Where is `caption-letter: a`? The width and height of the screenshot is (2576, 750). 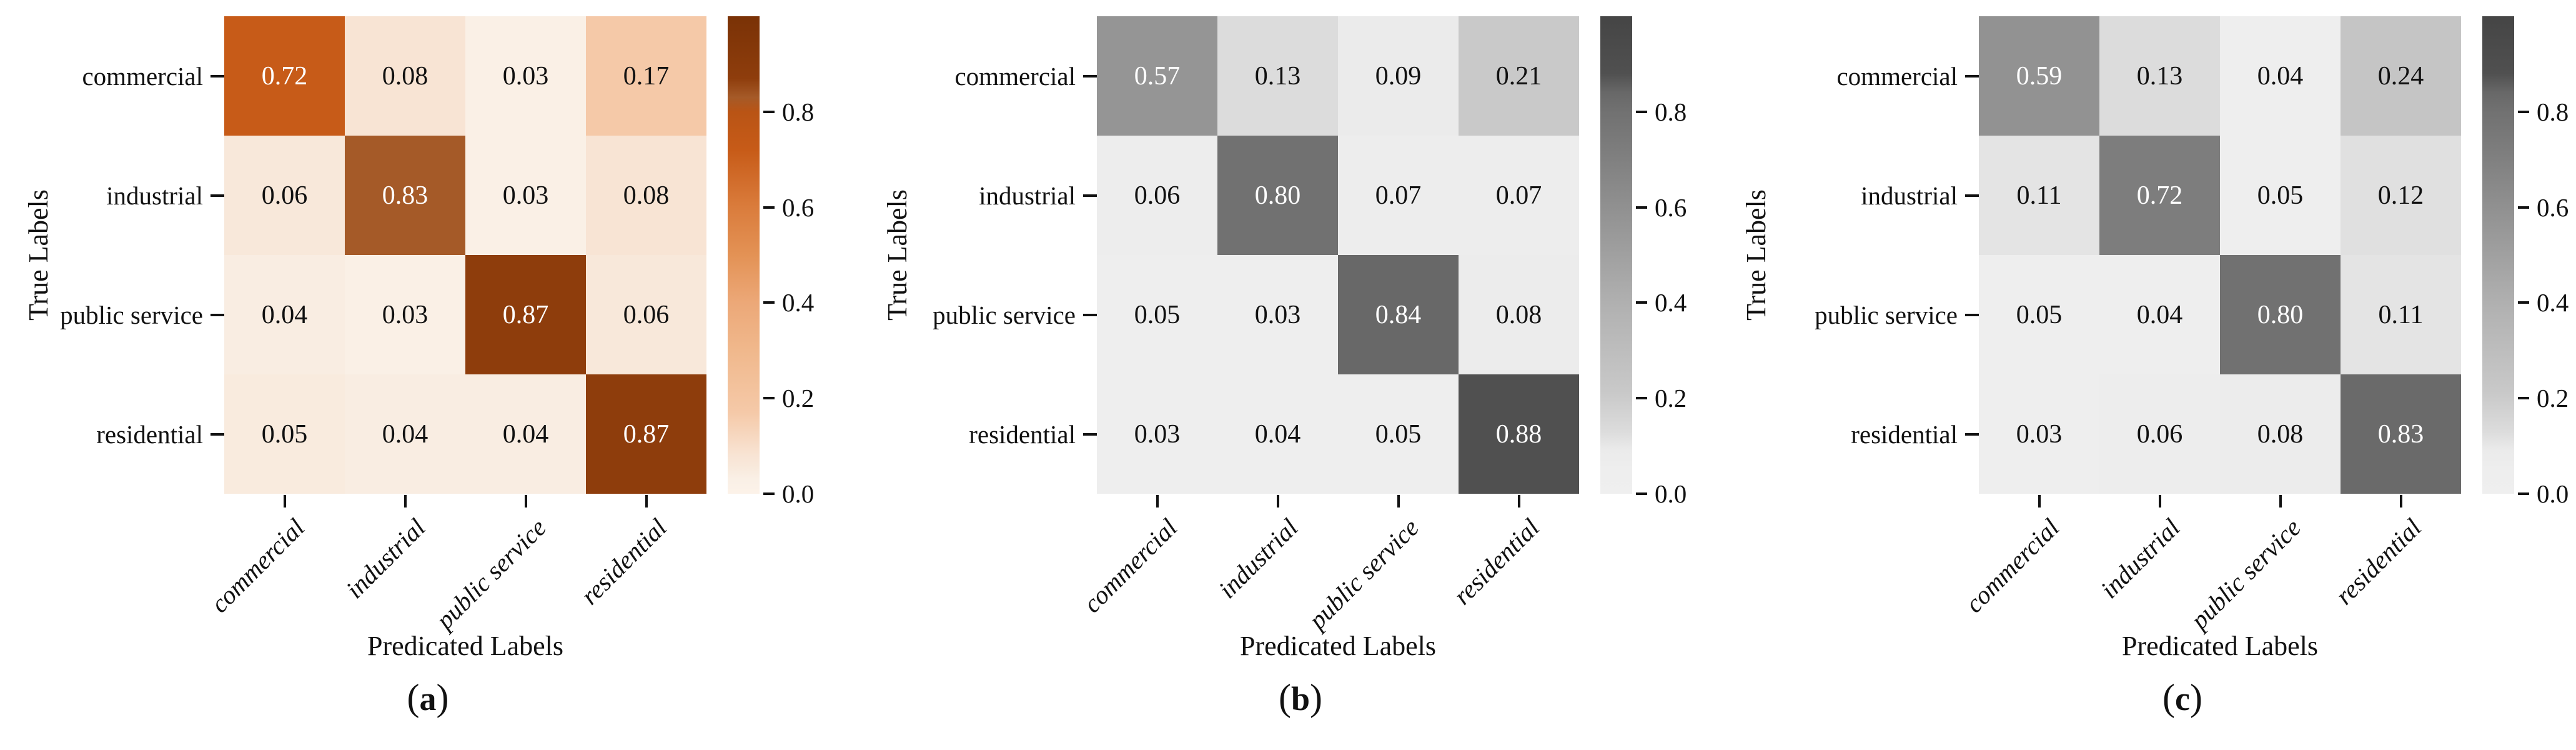
caption-letter: a is located at coordinates (428, 699).